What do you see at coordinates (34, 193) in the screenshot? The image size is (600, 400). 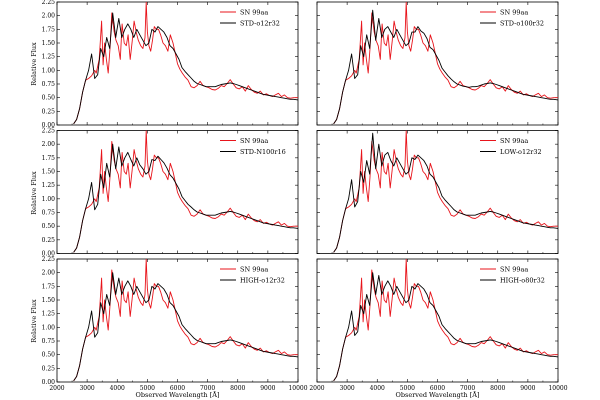 I see `y-axis-label-middle: Relative Flux` at bounding box center [34, 193].